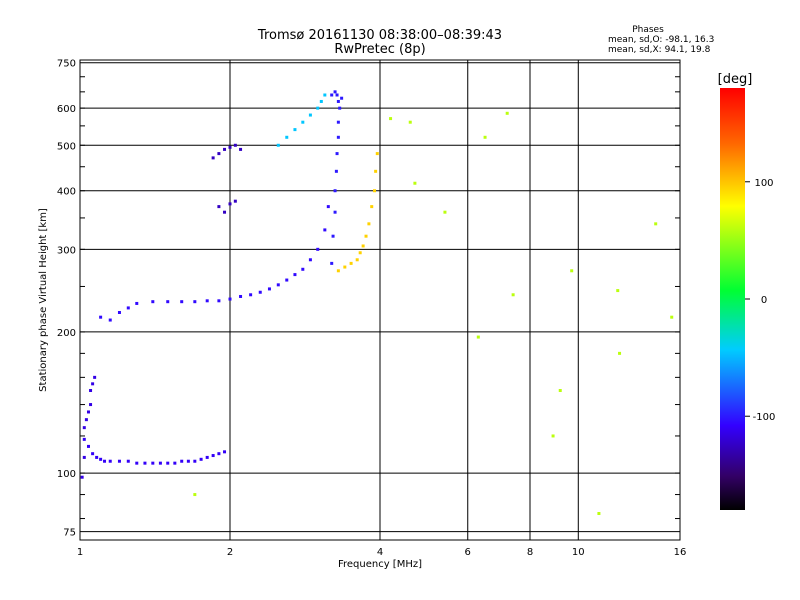 The image size is (800, 600). I want to click on colorbar-label: [deg], so click(735, 79).